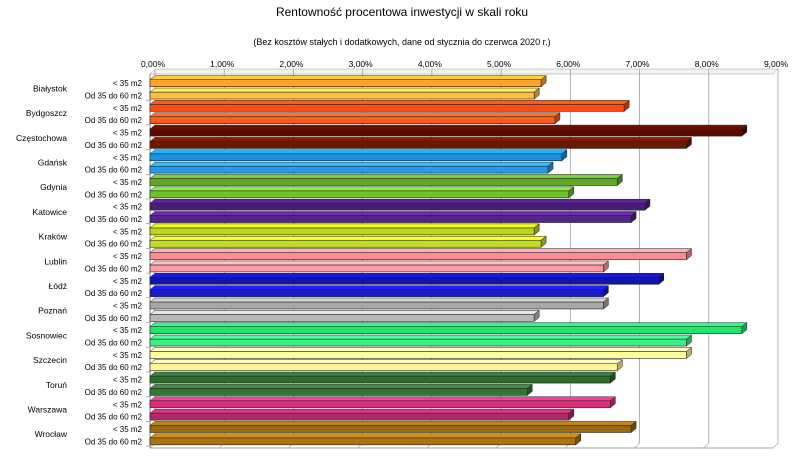 This screenshot has height=458, width=803. I want to click on x-tick-label: 6,00%, so click(568, 64).